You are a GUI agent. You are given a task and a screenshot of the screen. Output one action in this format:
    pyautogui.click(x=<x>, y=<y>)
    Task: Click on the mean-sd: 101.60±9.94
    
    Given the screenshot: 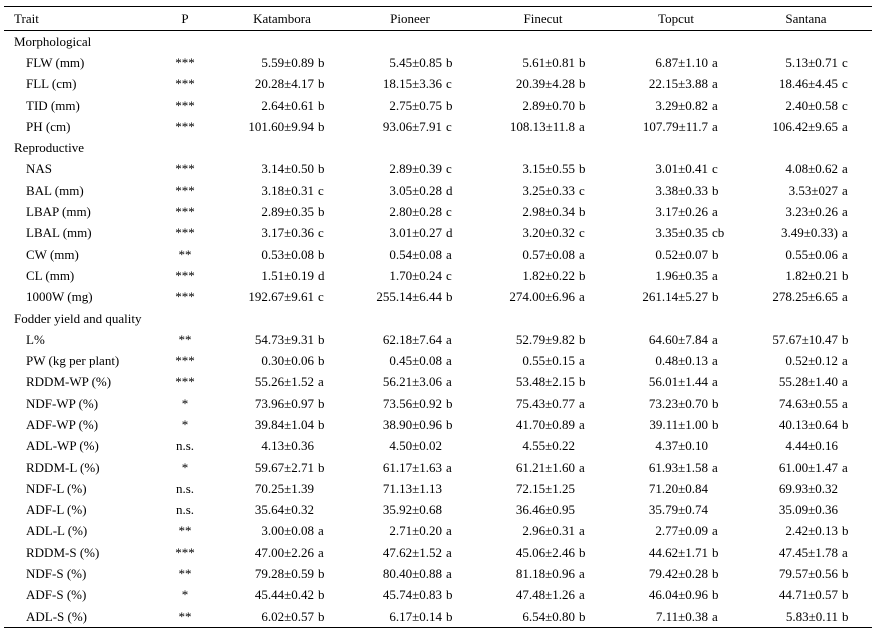 What is the action you would take?
    pyautogui.click(x=281, y=126)
    